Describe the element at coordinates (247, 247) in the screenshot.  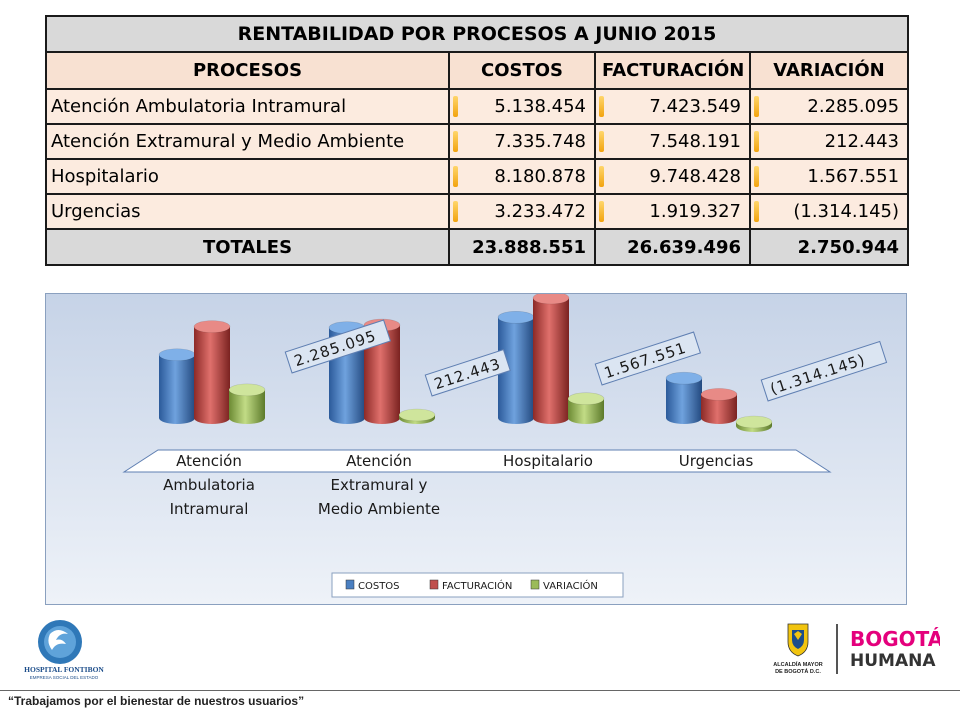
I see `totals-label: TOTALES` at that location.